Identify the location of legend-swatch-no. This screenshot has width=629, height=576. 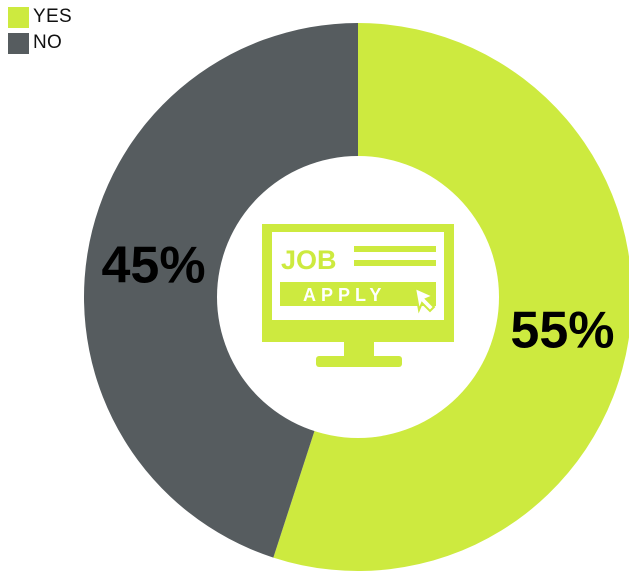
(18, 43).